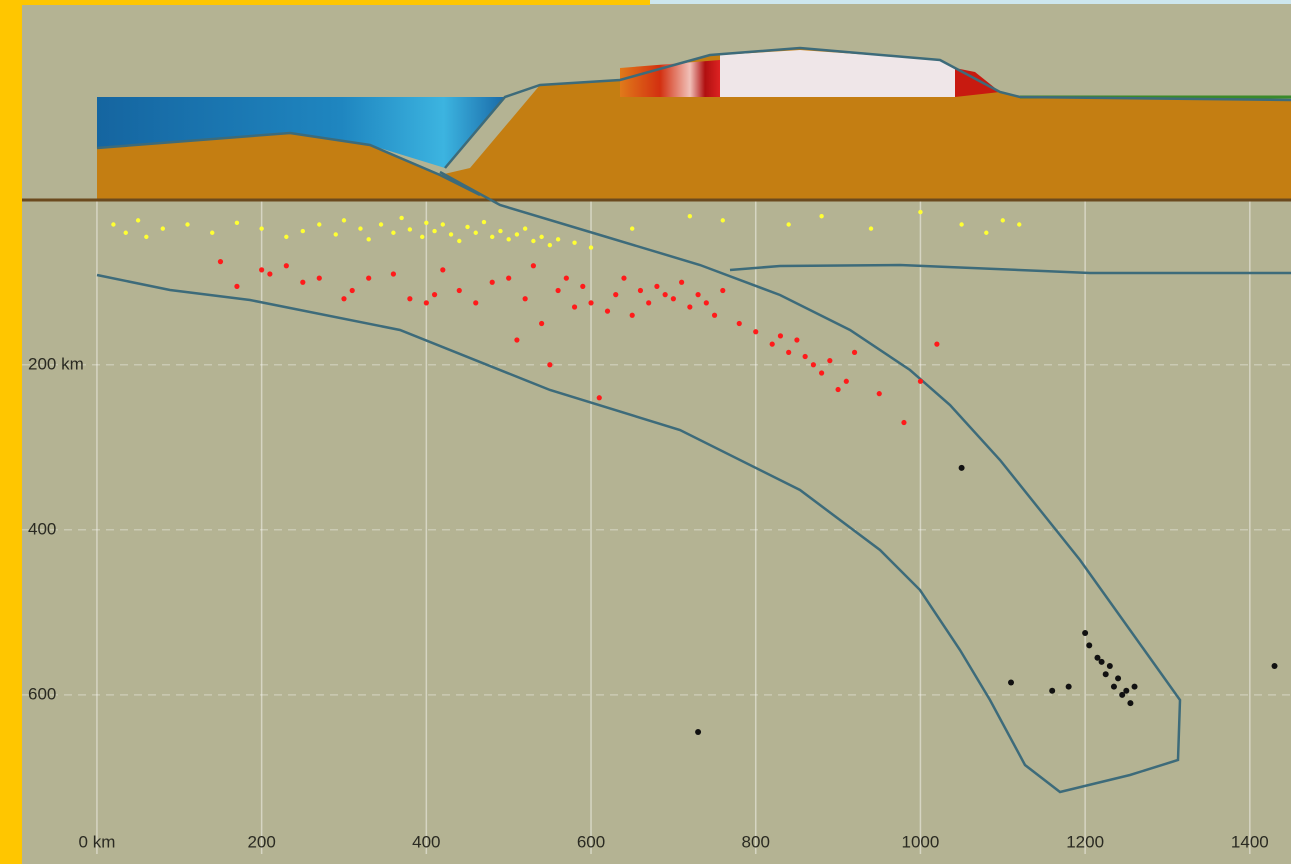  Describe the element at coordinates (756, 841) in the screenshot. I see `x-tick-label: 800` at that location.